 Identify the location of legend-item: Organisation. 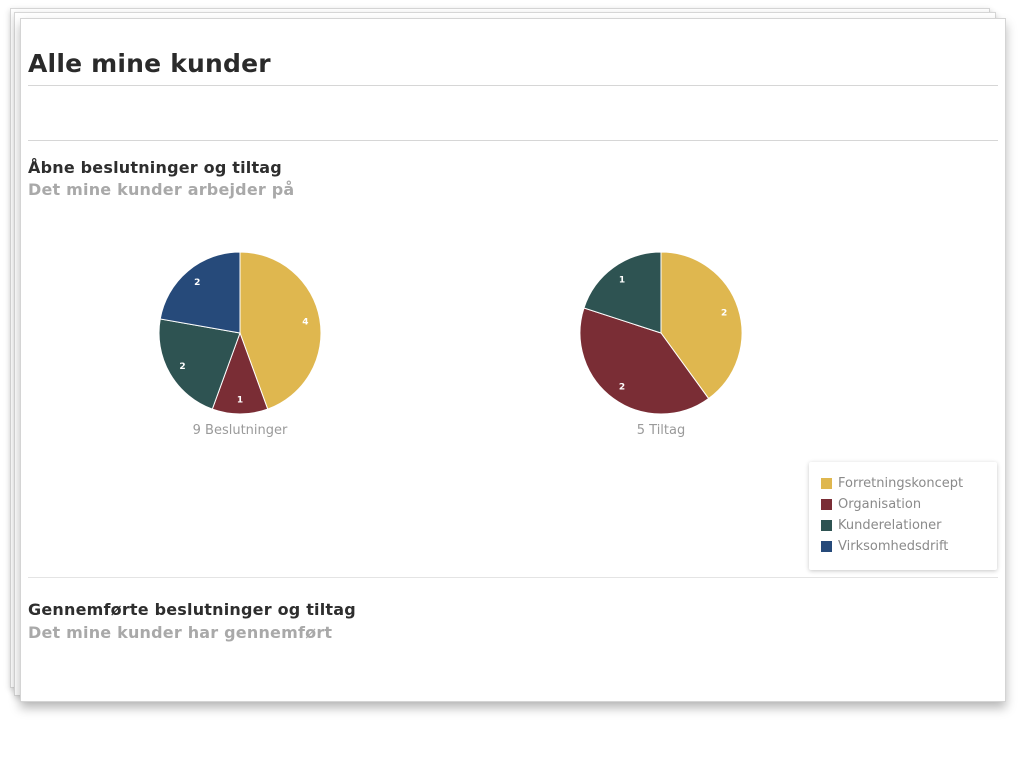
(871, 504).